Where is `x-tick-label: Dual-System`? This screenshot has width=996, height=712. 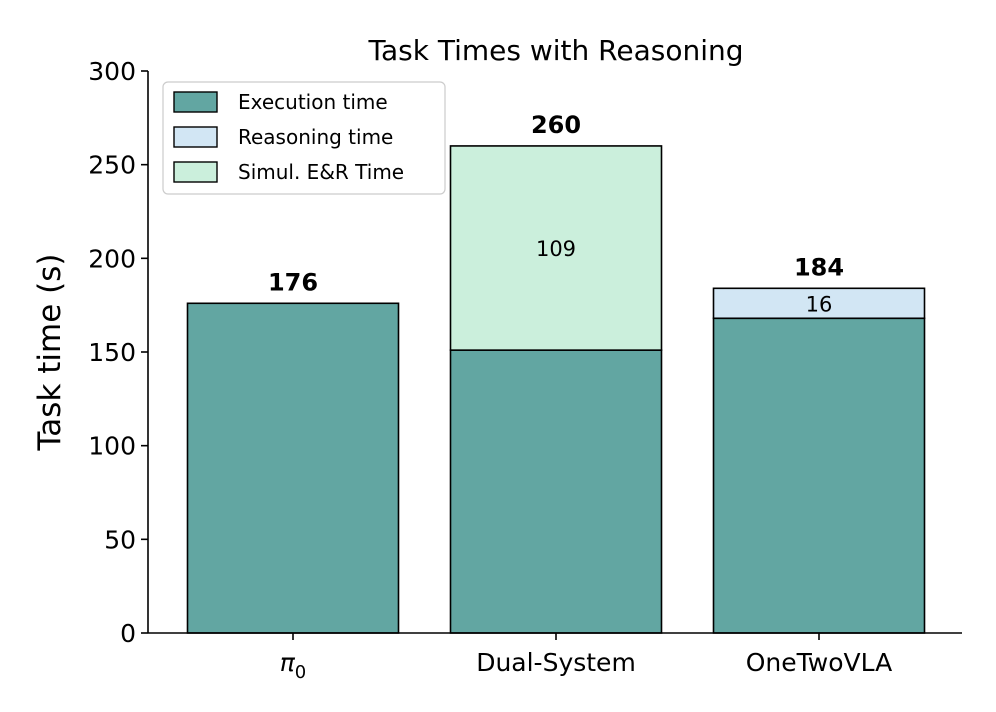
x-tick-label: Dual-System is located at coordinates (556, 662).